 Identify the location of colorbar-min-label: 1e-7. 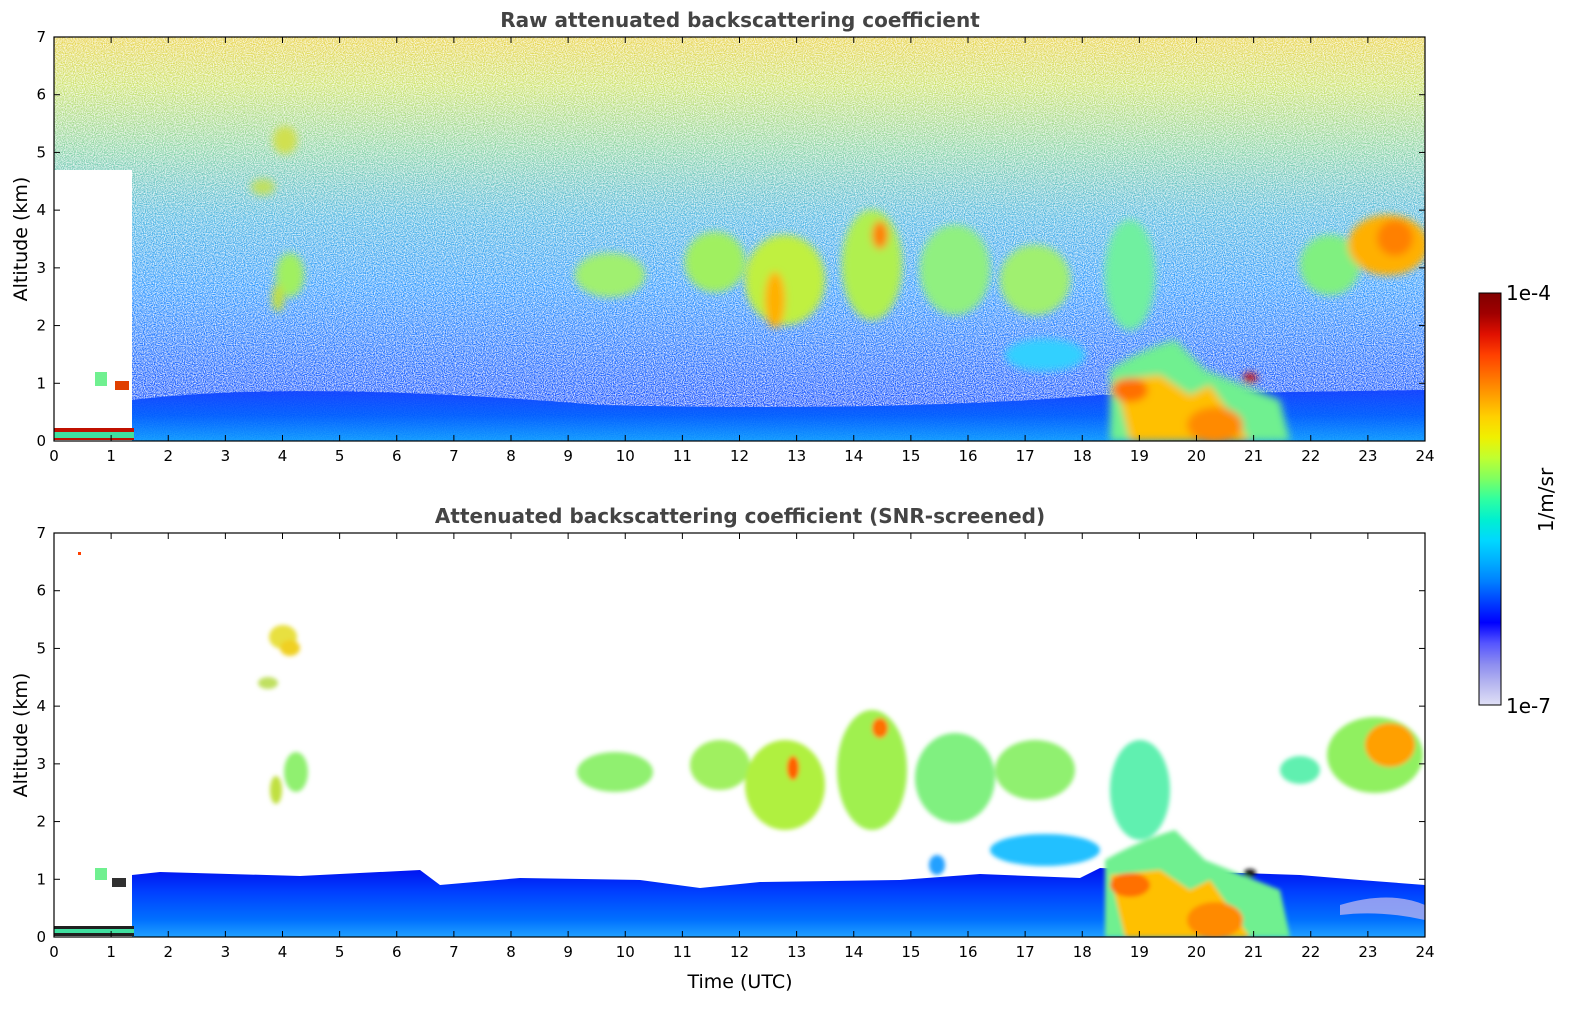
(1528, 706).